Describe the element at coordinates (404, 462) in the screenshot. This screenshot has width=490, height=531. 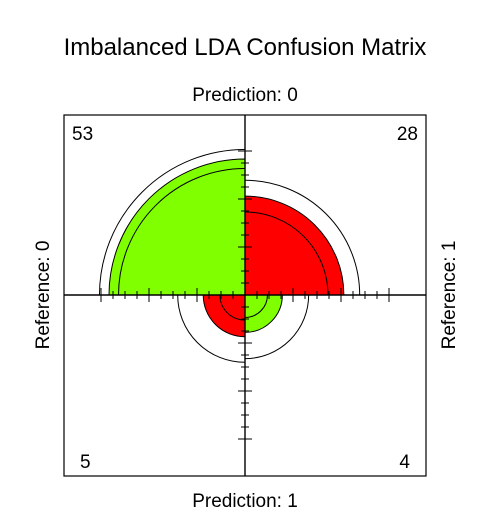
I see `count-label-bottom-right: 4` at that location.